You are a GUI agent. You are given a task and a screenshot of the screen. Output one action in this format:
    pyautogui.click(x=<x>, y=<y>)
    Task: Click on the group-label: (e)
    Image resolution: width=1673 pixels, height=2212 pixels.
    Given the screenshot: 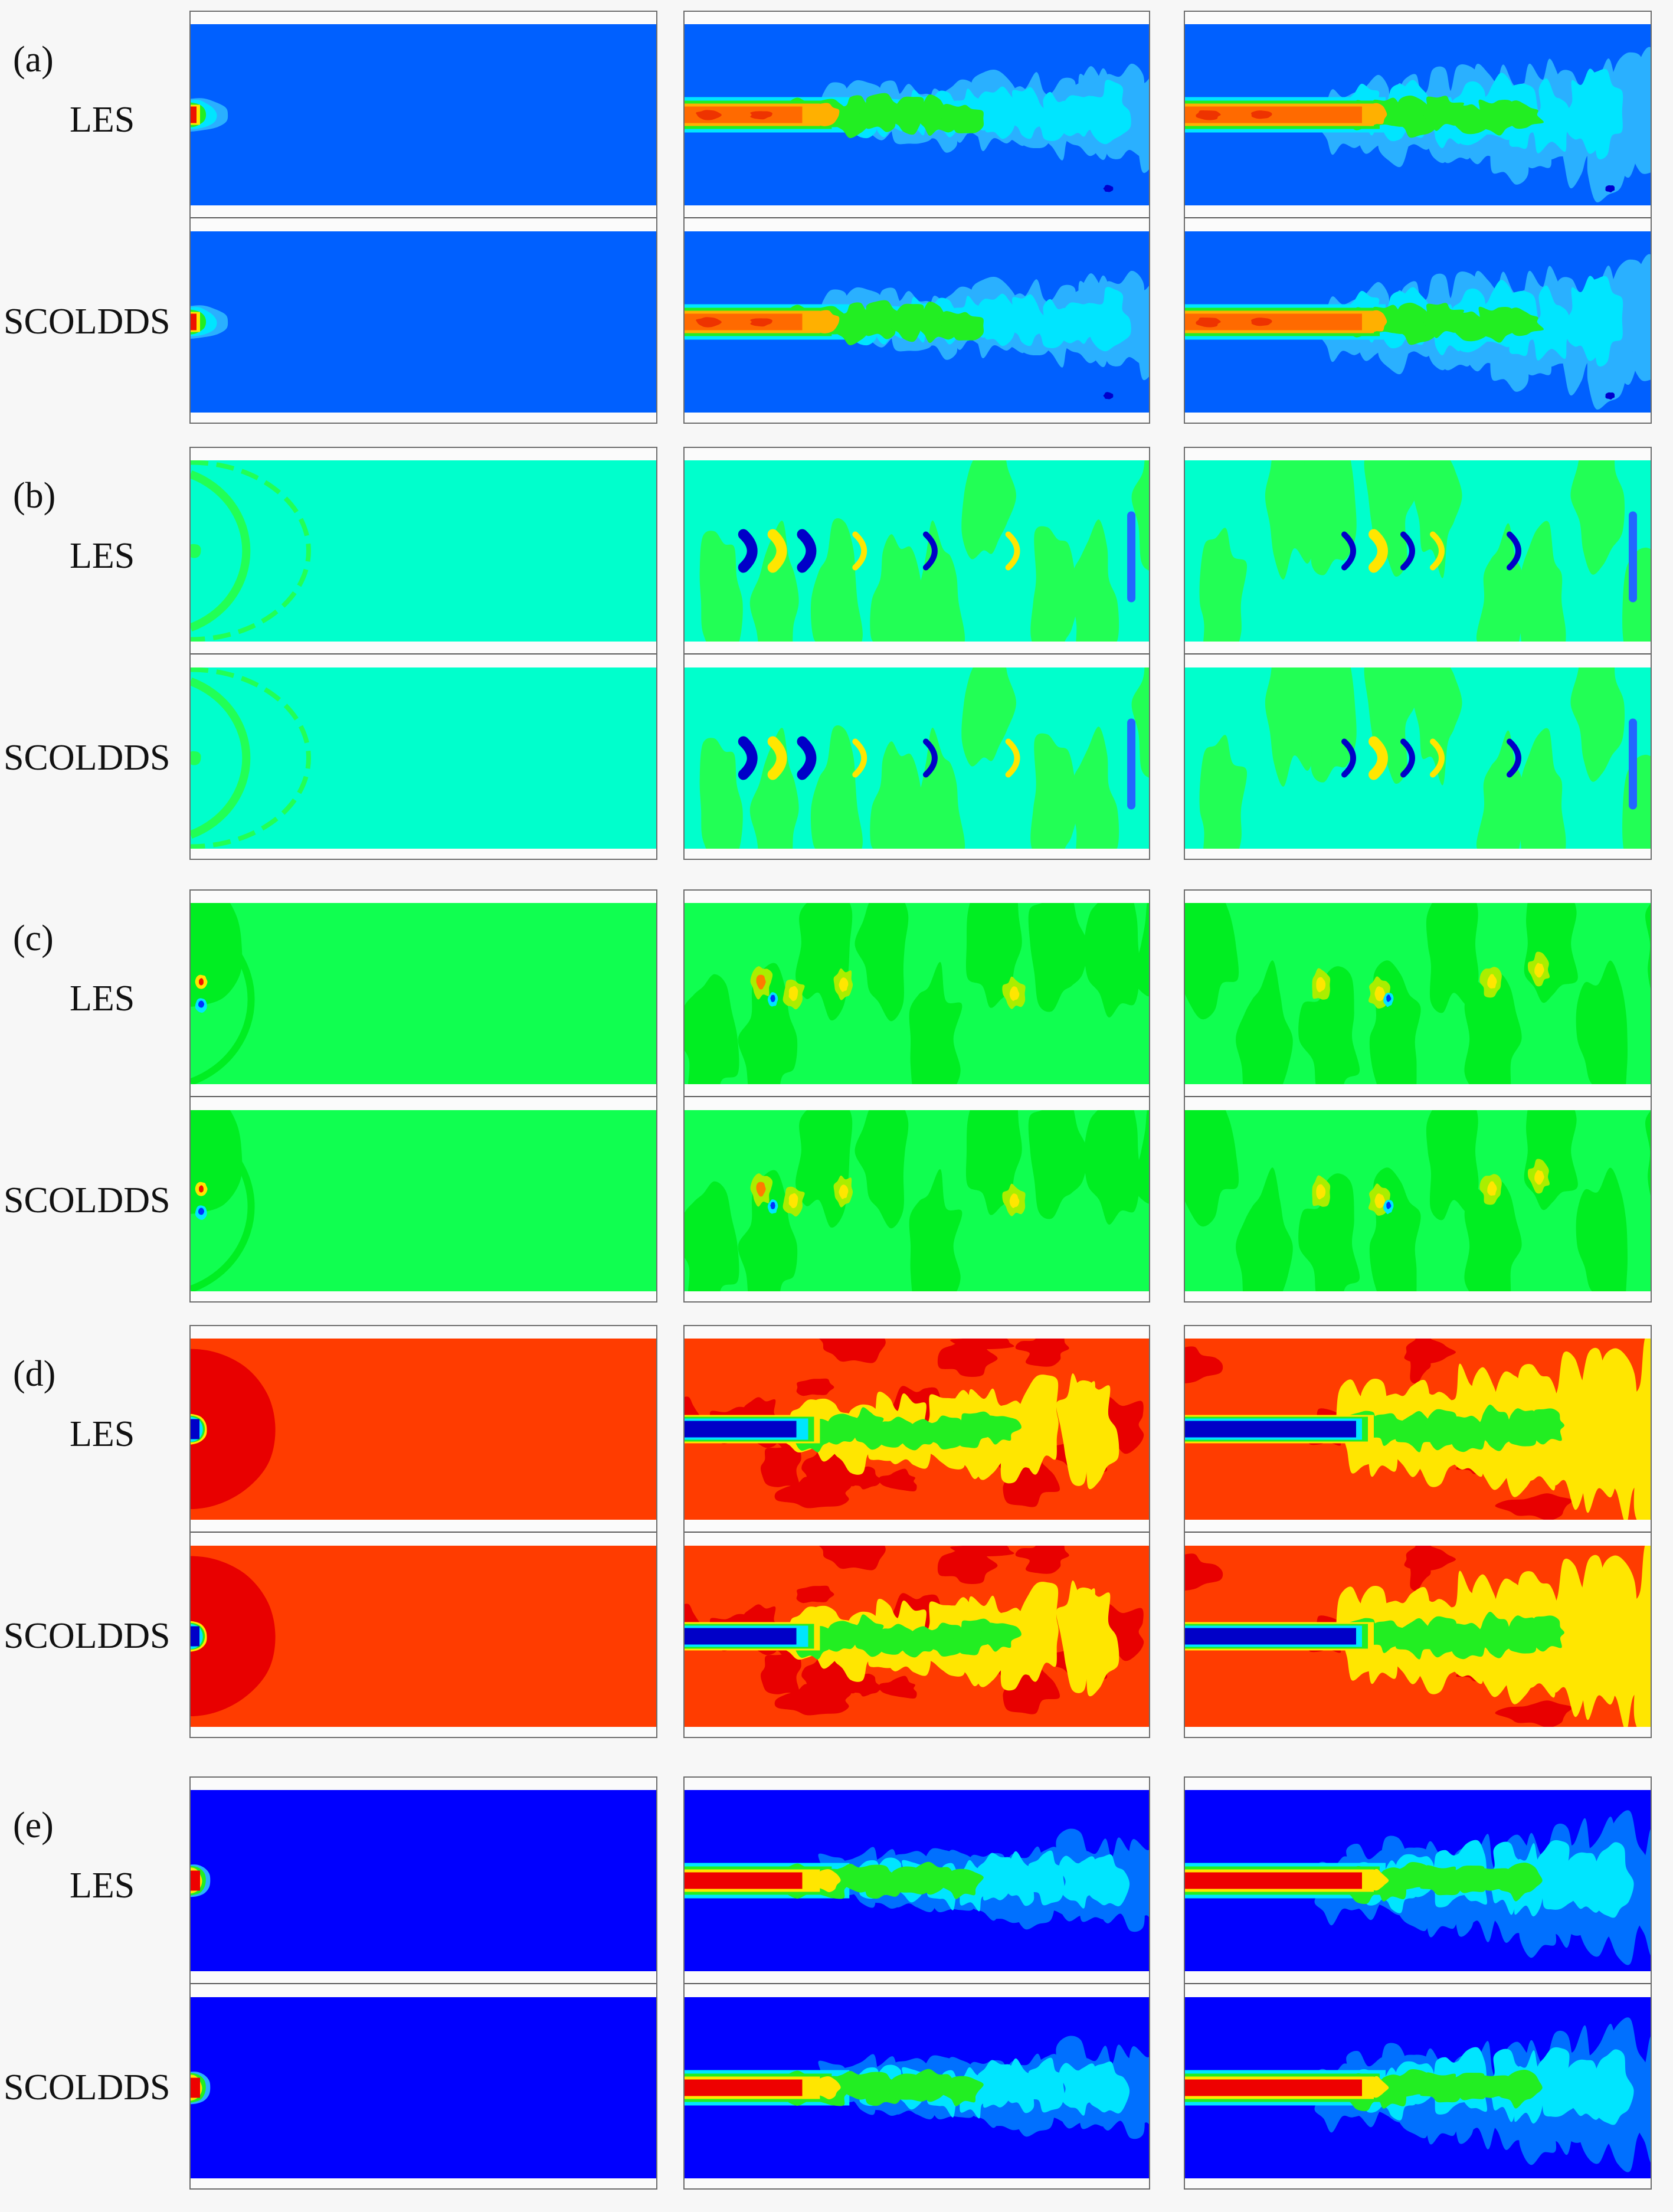 What is the action you would take?
    pyautogui.click(x=33, y=1825)
    